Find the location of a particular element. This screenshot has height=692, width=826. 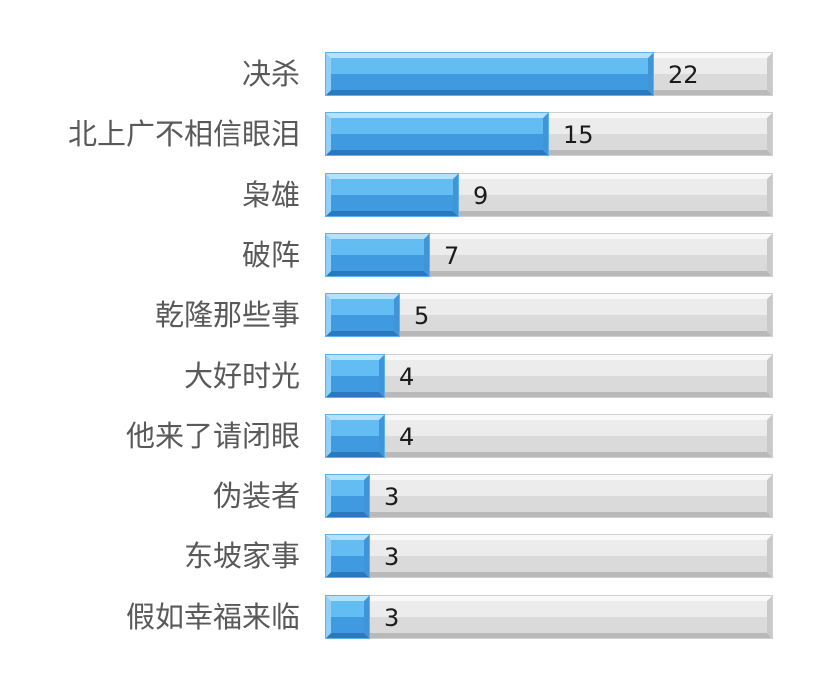

category-label: 假如幸福来临 is located at coordinates (213, 617).